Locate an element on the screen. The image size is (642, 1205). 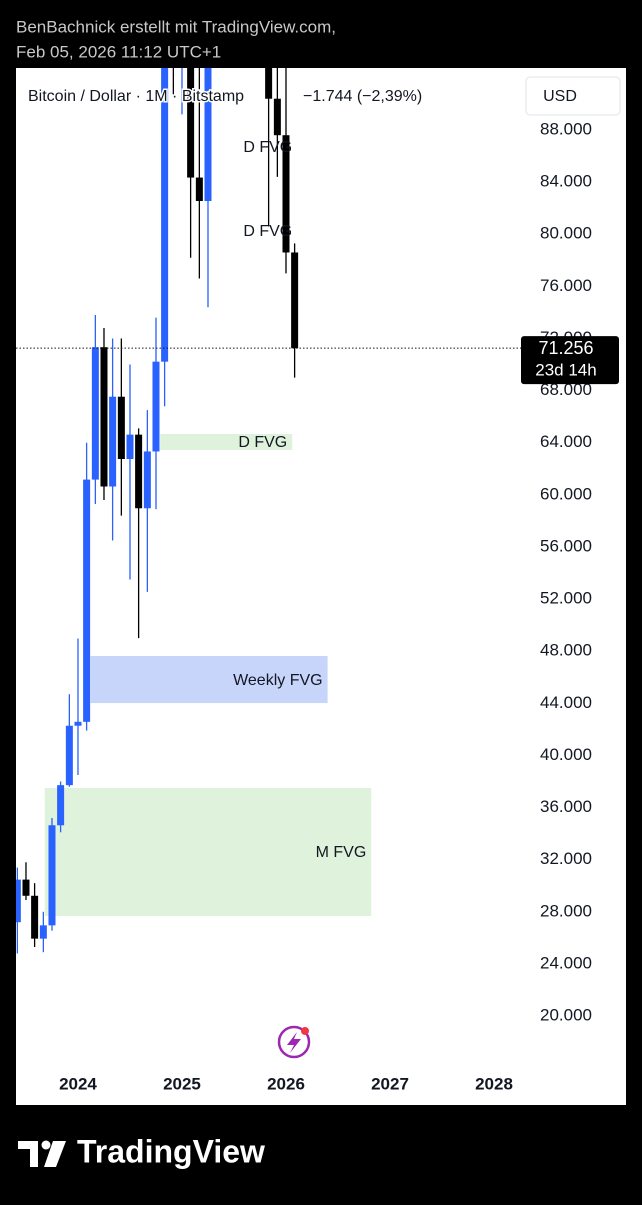
x-tick-label: 2028 is located at coordinates (494, 1083).